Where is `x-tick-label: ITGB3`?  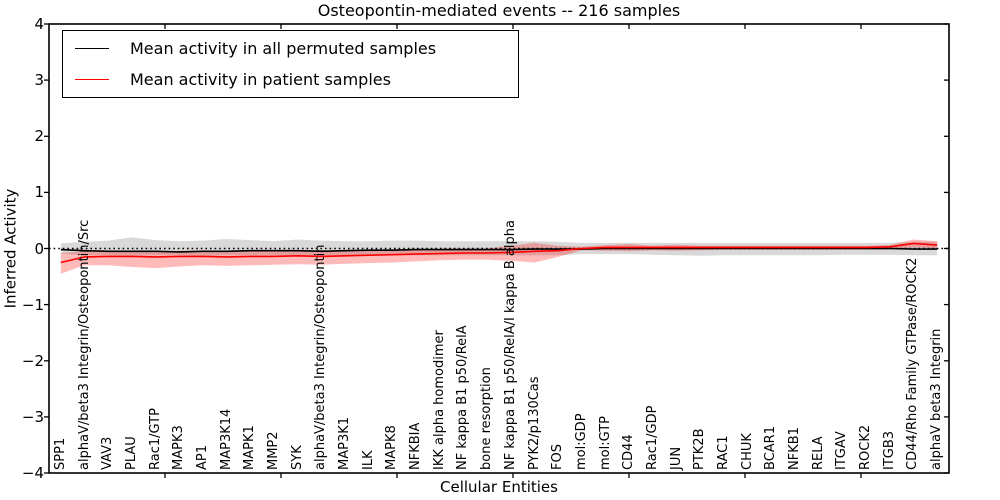 x-tick-label: ITGB3 is located at coordinates (889, 450).